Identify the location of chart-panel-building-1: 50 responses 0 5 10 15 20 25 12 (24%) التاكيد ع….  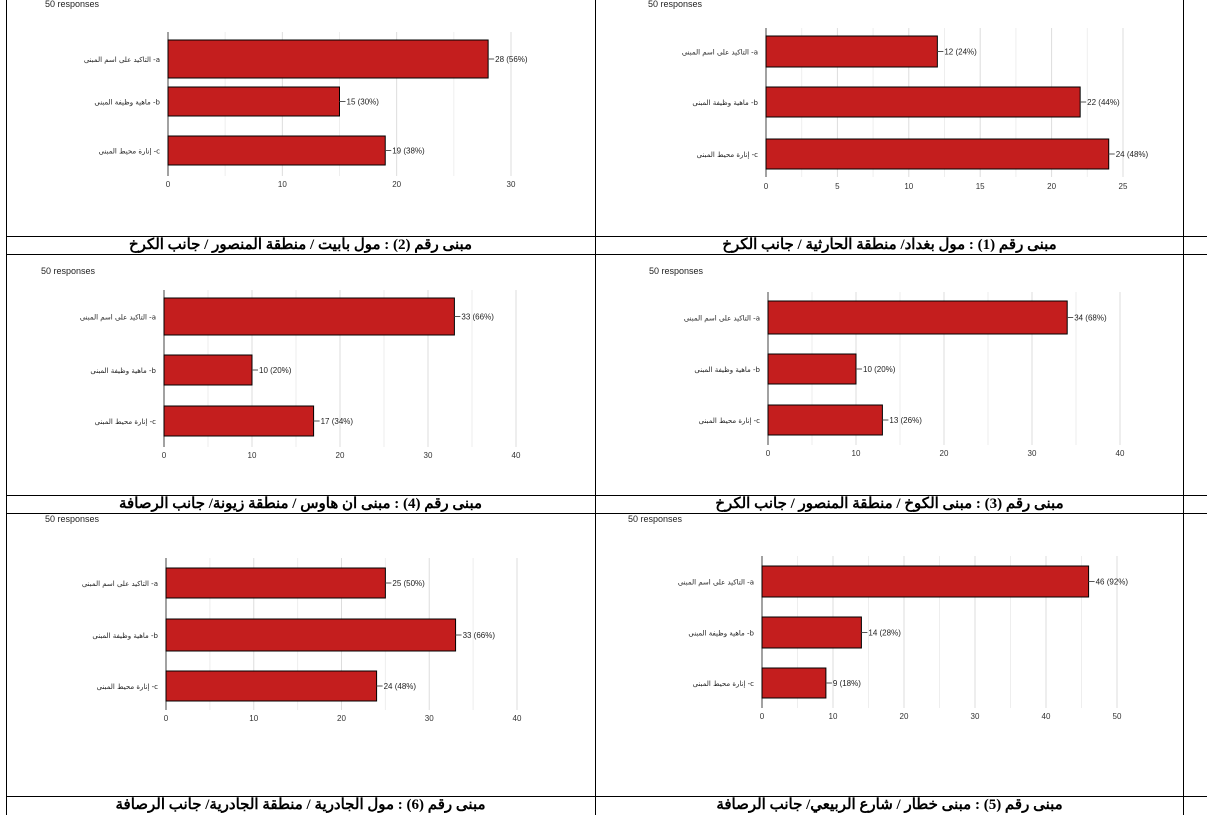
(889, 118).